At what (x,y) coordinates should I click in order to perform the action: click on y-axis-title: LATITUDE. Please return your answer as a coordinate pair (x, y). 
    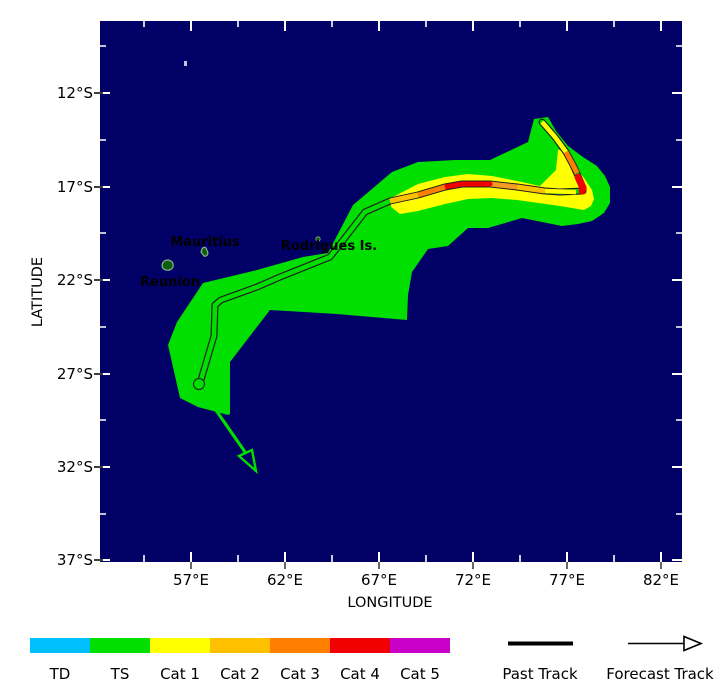
    Looking at the image, I should click on (38, 292).